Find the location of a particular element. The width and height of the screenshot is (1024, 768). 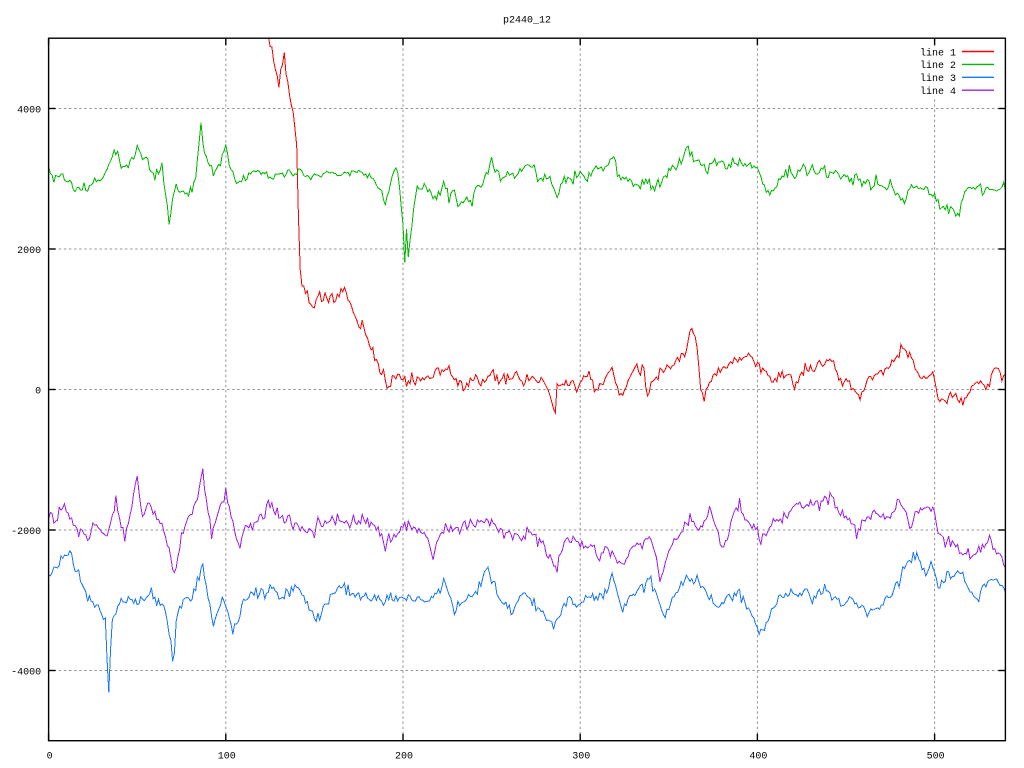

svg-text: p2440_12 is located at coordinates (527, 20).